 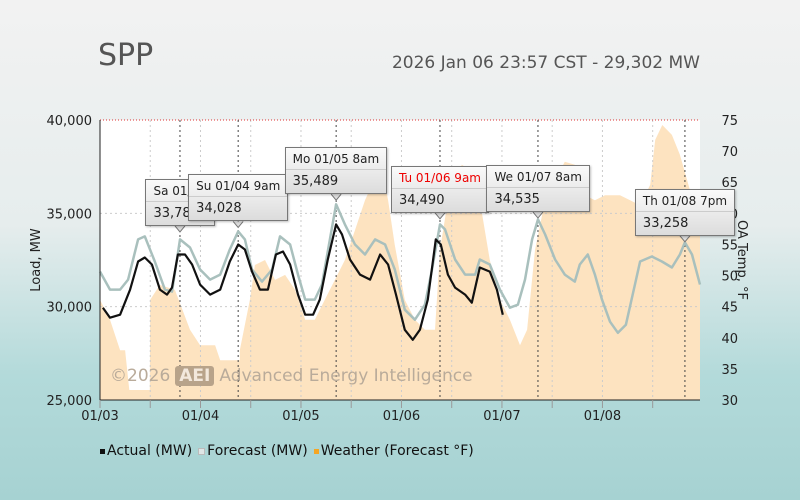 I want to click on callout-tooltip: Mo 01/05 8am 35,489, so click(x=336, y=171).